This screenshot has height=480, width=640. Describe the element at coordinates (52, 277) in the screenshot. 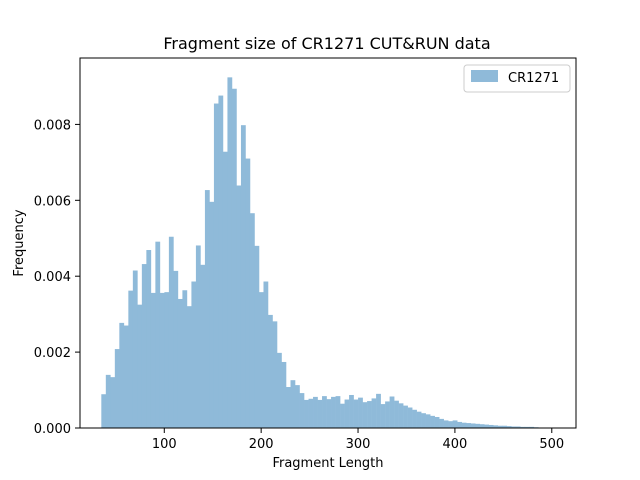

I see `y-tick-label: 0.004` at that location.